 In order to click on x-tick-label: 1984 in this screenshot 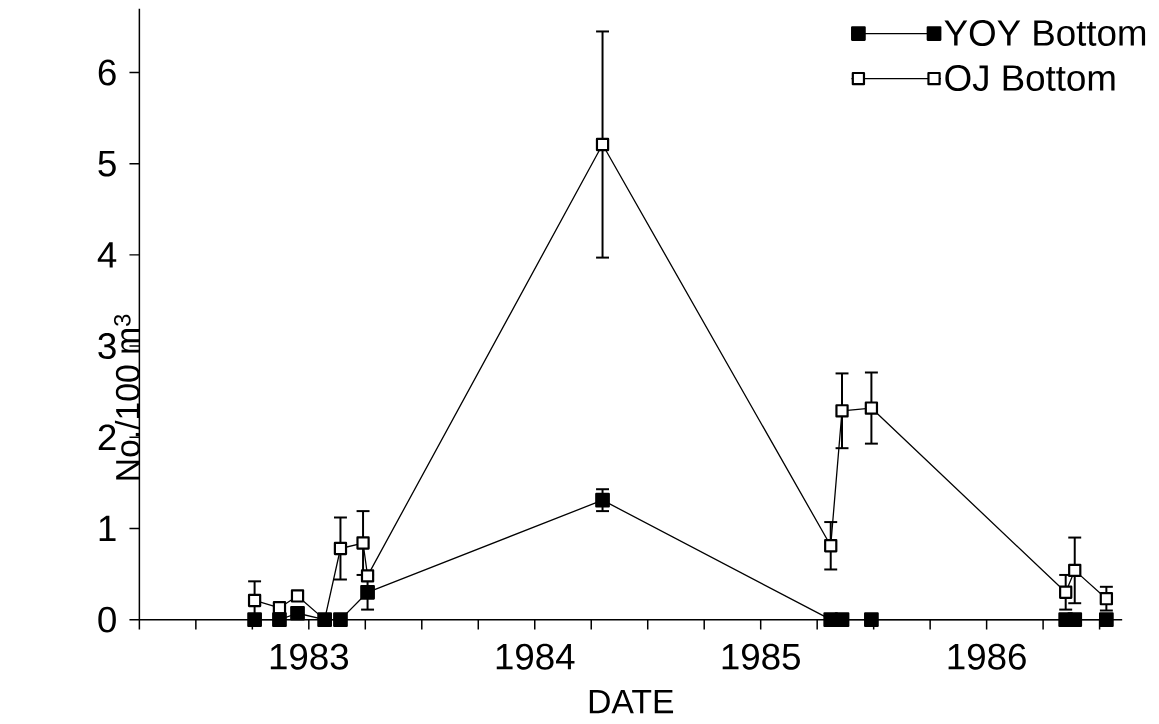, I will do `click(535, 656)`.